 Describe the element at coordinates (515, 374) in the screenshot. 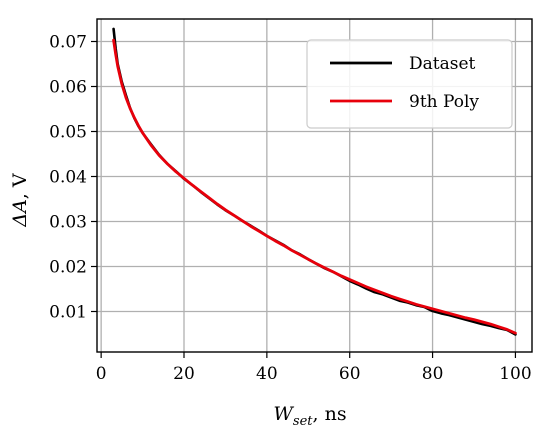

I see `x-tick-label: 100` at that location.